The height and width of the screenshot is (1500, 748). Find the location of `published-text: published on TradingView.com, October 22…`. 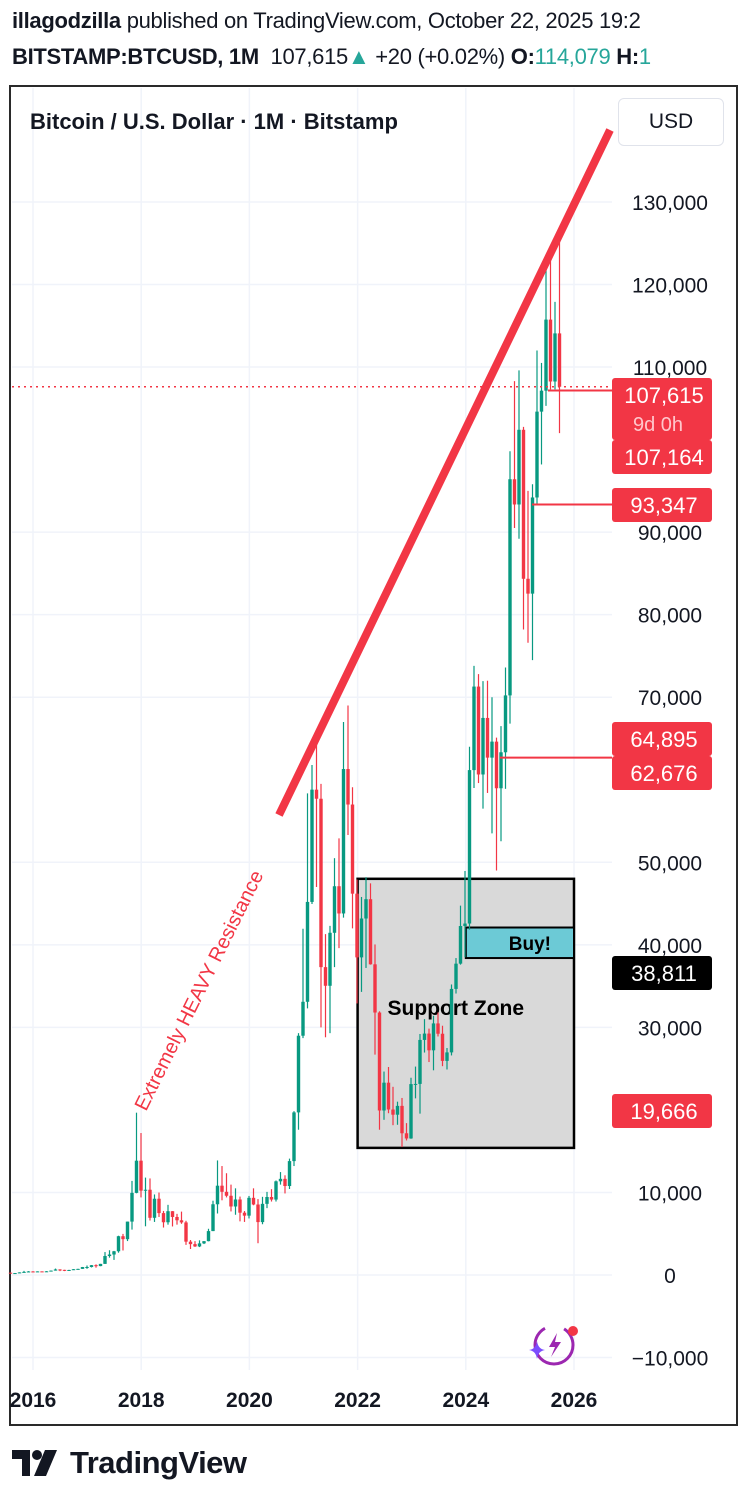

published-text: published on TradingView.com, October 22… is located at coordinates (383, 20).